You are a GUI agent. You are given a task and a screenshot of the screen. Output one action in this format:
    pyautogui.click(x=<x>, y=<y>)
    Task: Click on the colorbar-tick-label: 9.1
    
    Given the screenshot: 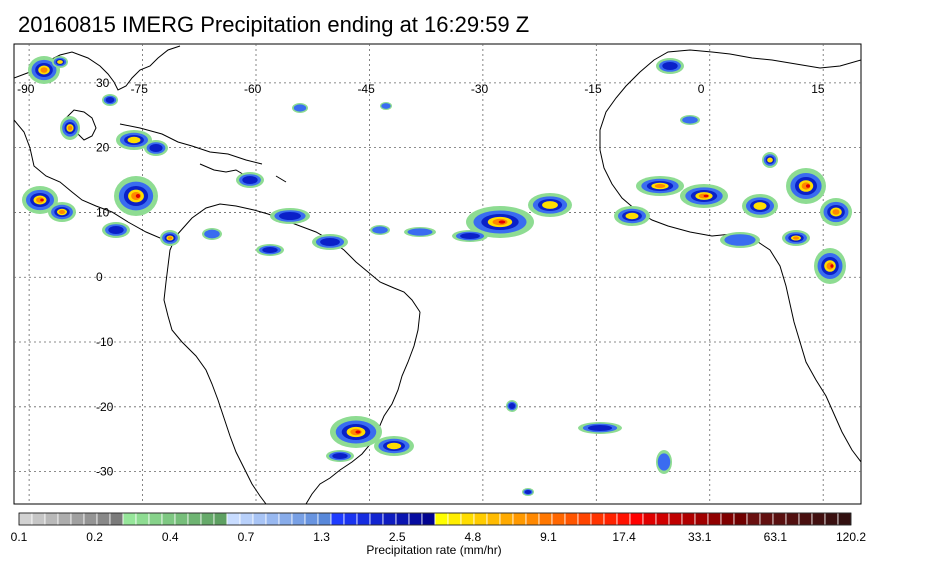 What is the action you would take?
    pyautogui.click(x=548, y=537)
    